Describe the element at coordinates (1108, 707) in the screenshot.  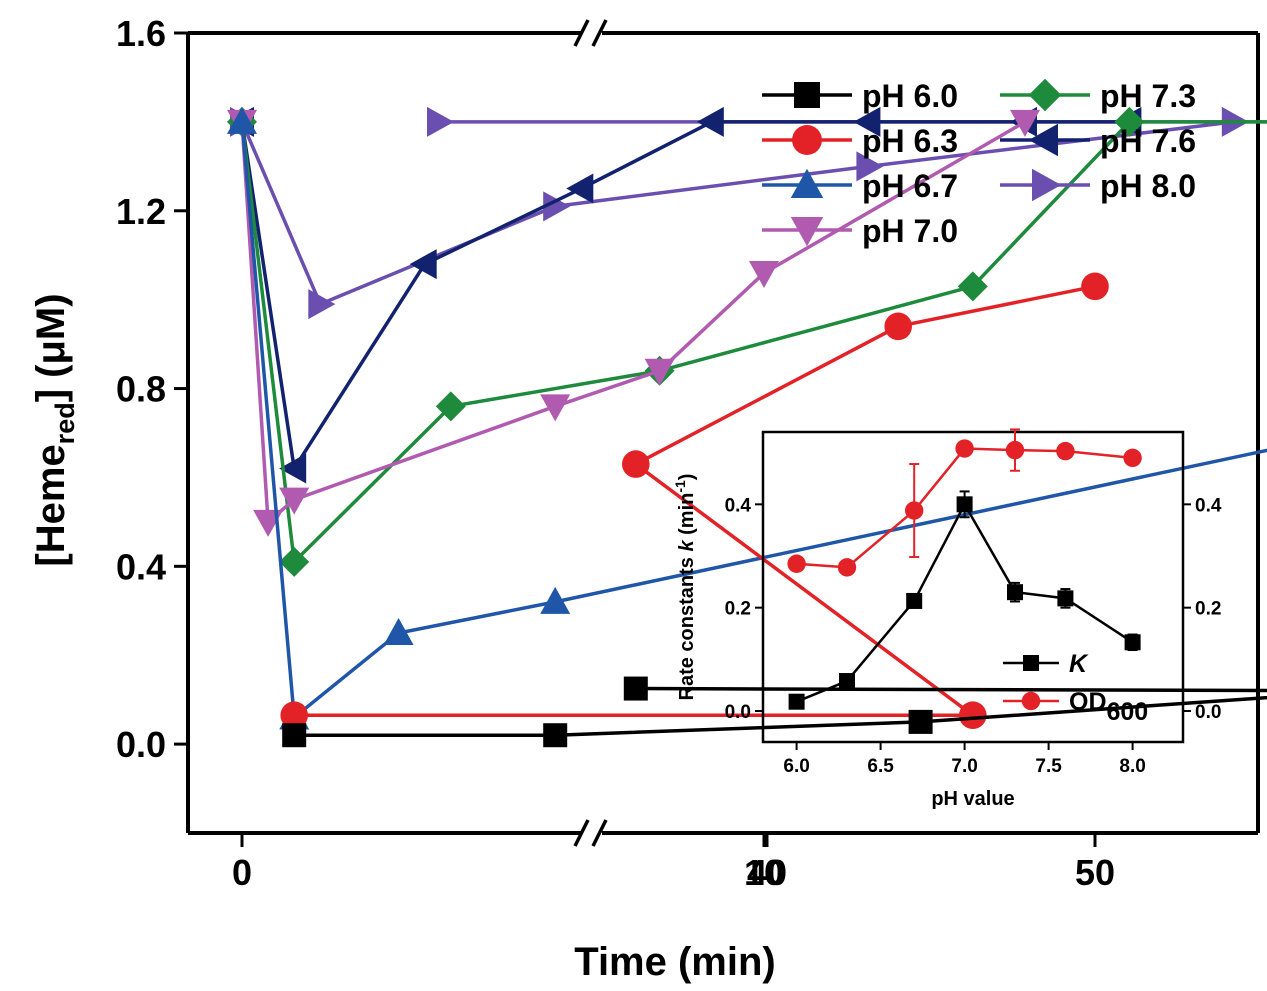
I see `inset-legend-label: OD600` at that location.